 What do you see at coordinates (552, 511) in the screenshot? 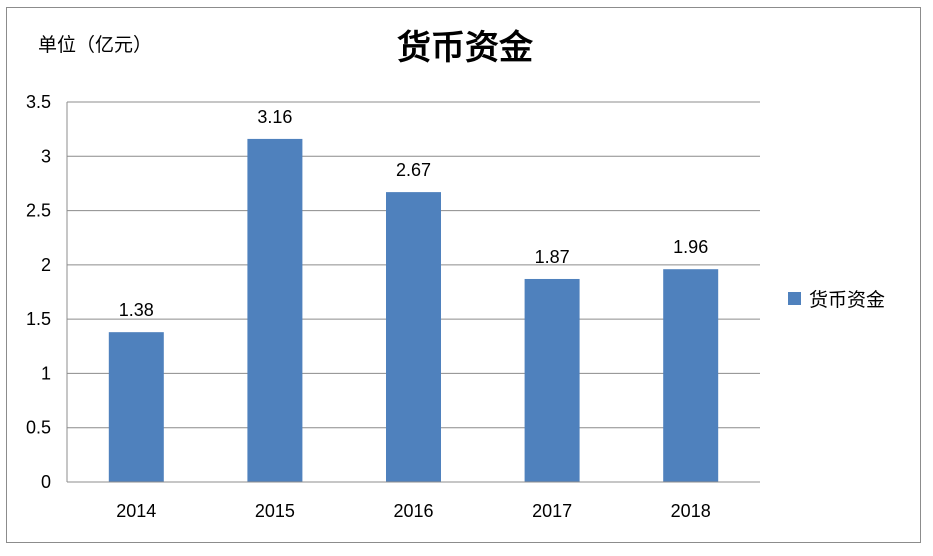
I see `x-tick-label: 2017` at bounding box center [552, 511].